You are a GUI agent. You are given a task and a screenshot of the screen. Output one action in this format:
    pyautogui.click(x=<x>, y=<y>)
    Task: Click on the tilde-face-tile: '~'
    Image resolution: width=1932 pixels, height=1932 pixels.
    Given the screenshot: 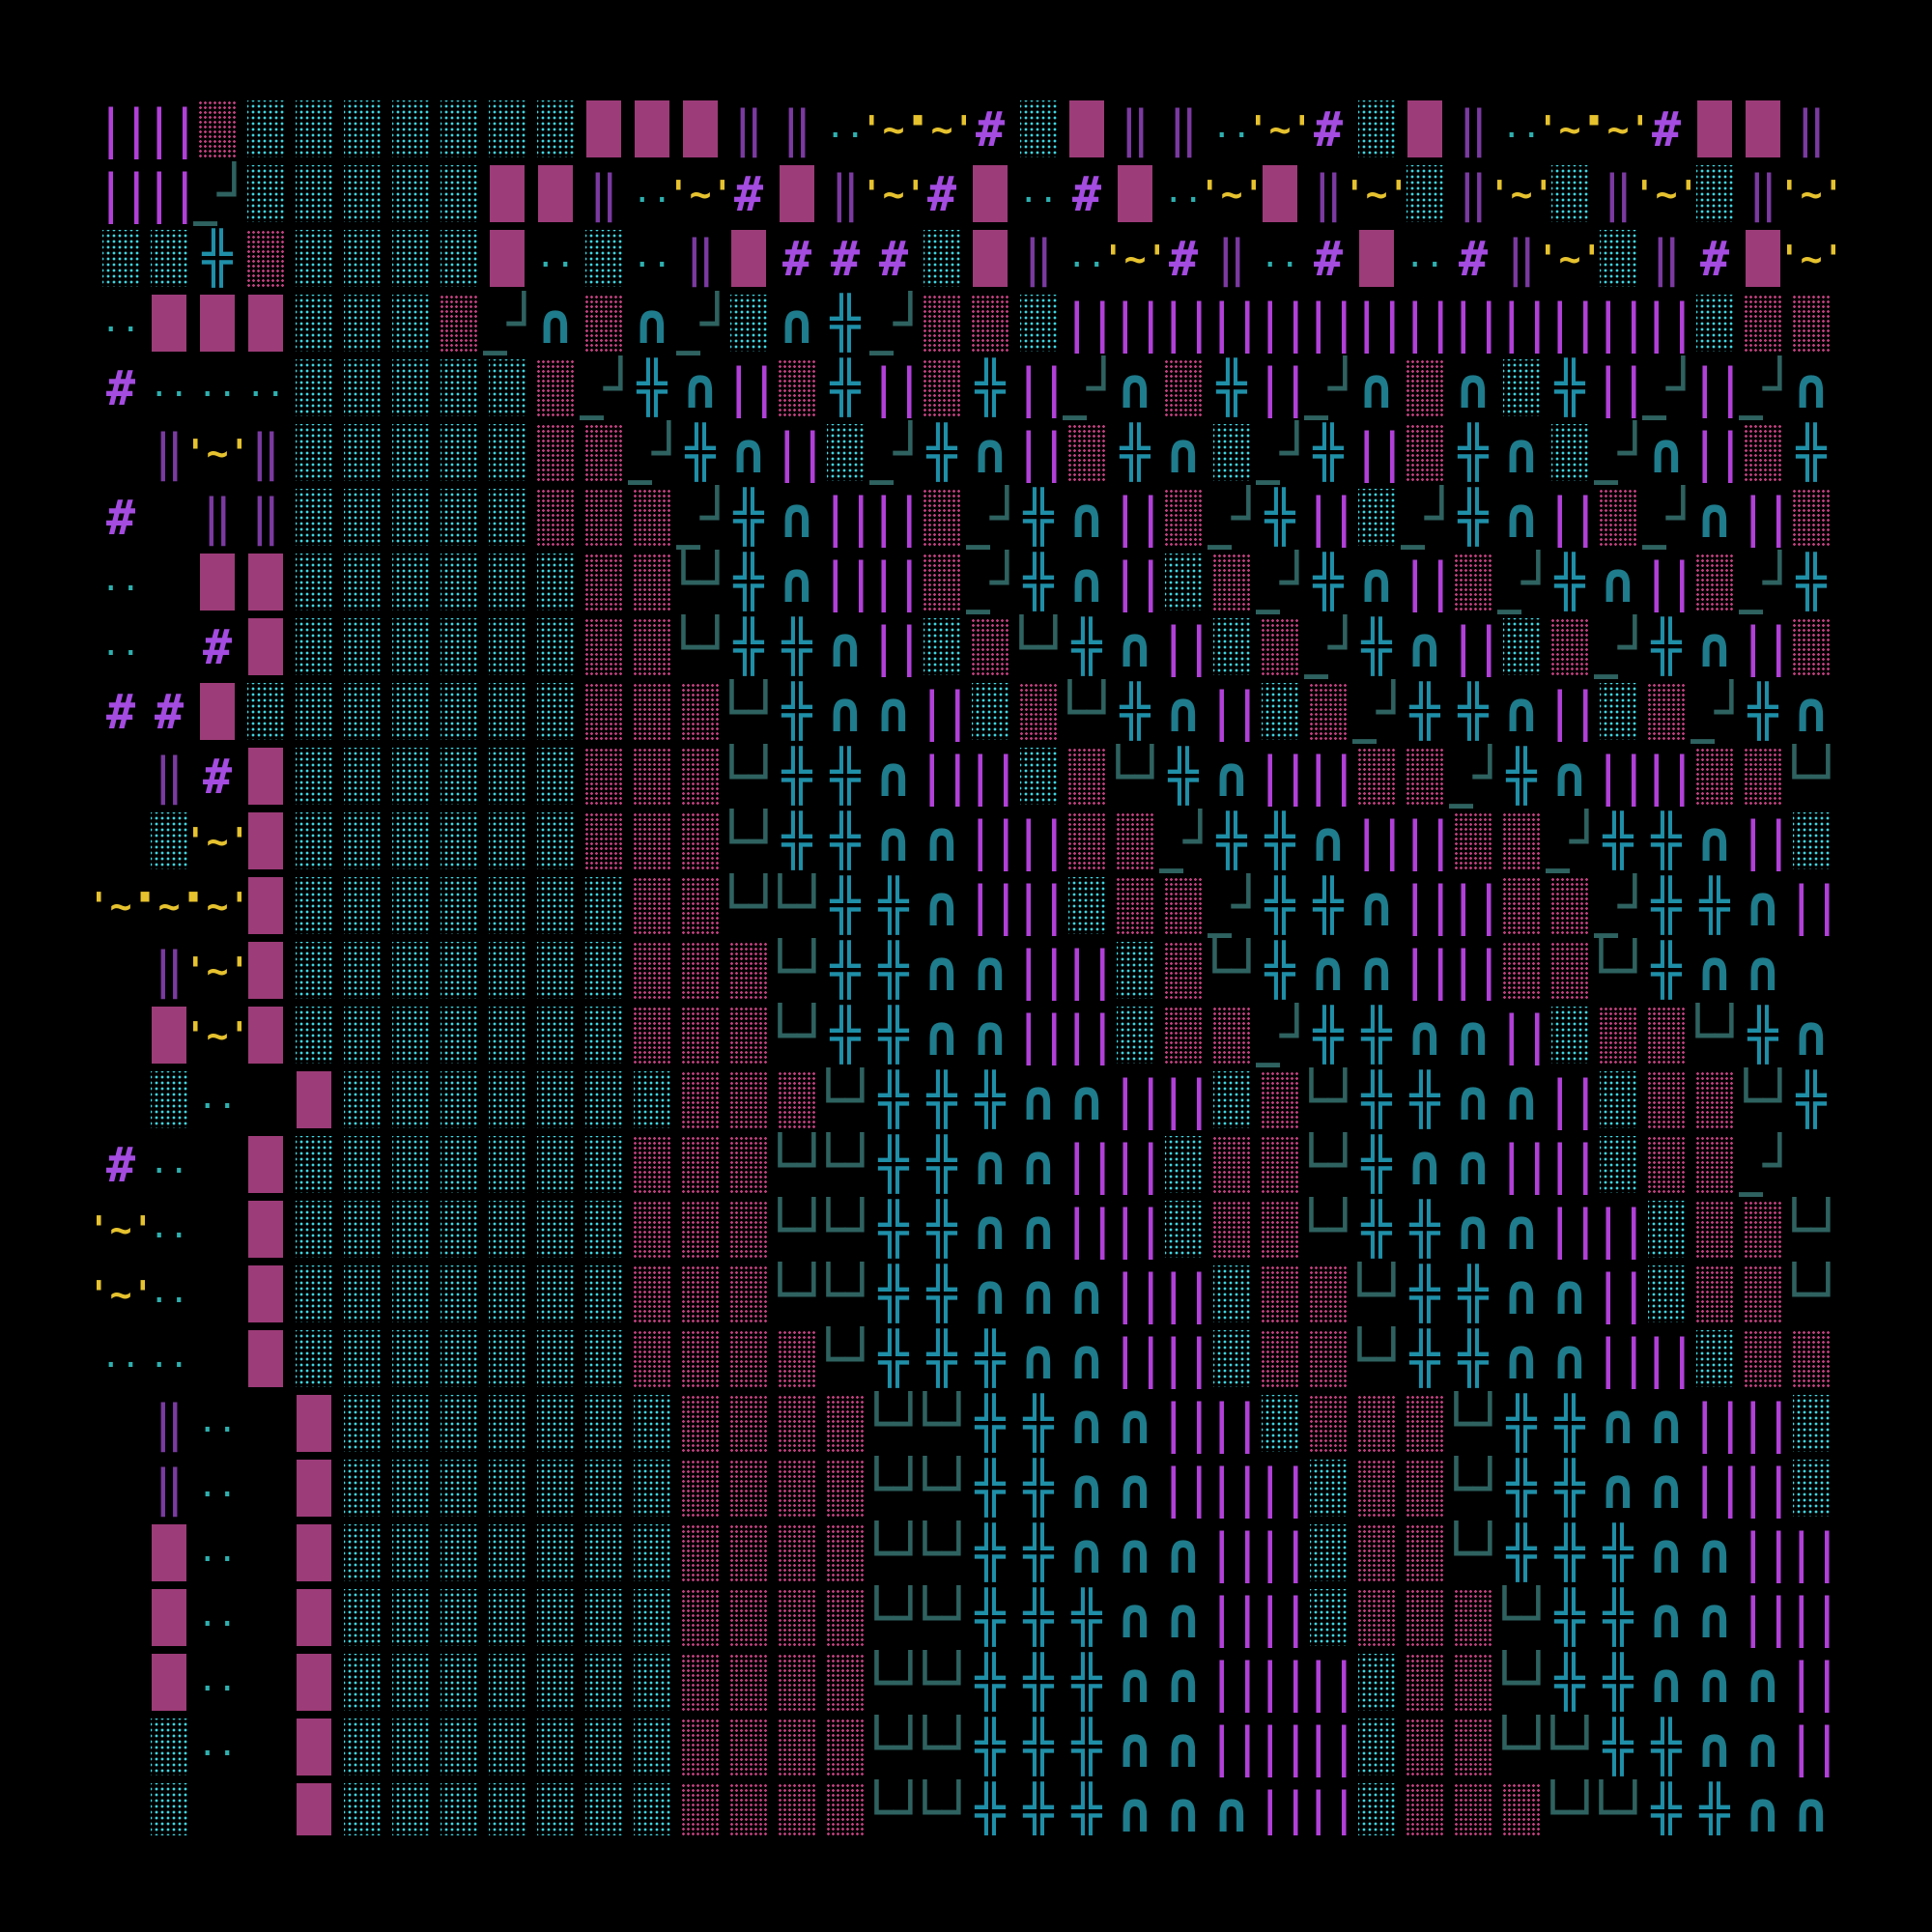 What is the action you would take?
    pyautogui.click(x=893, y=129)
    